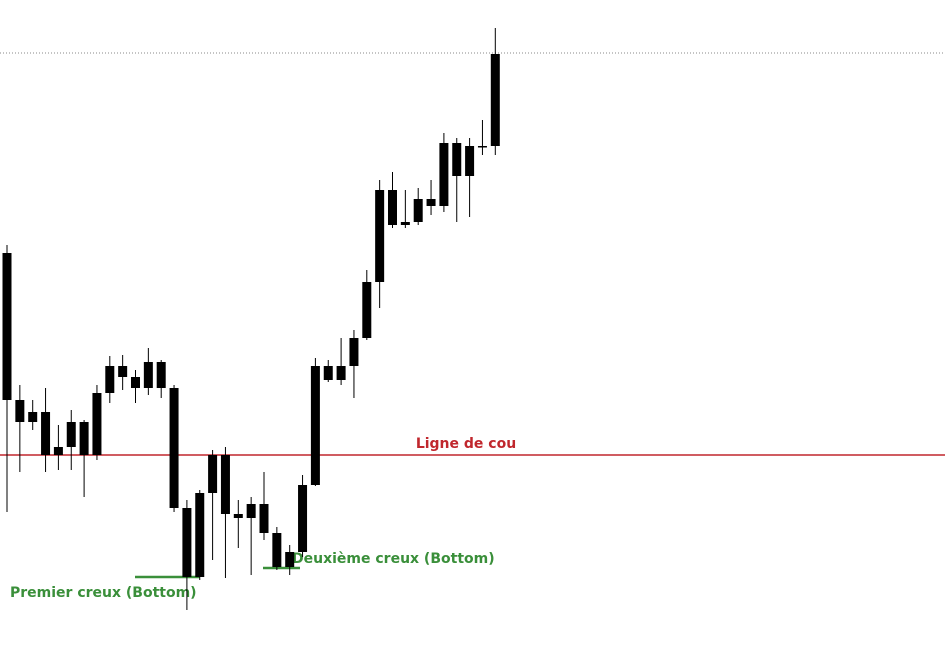 The height and width of the screenshot is (648, 945). What do you see at coordinates (393, 559) in the screenshot?
I see `level-label: Deuxième creux (Bottom)` at bounding box center [393, 559].